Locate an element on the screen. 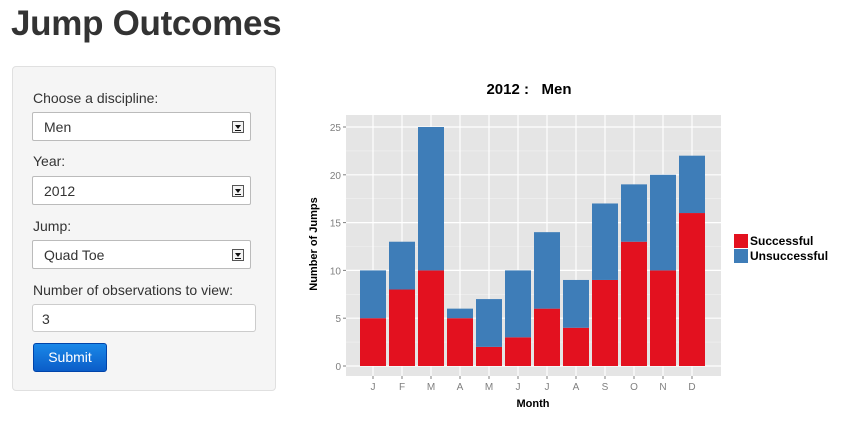 The width and height of the screenshot is (848, 429). year-label: Year: is located at coordinates (49, 161).